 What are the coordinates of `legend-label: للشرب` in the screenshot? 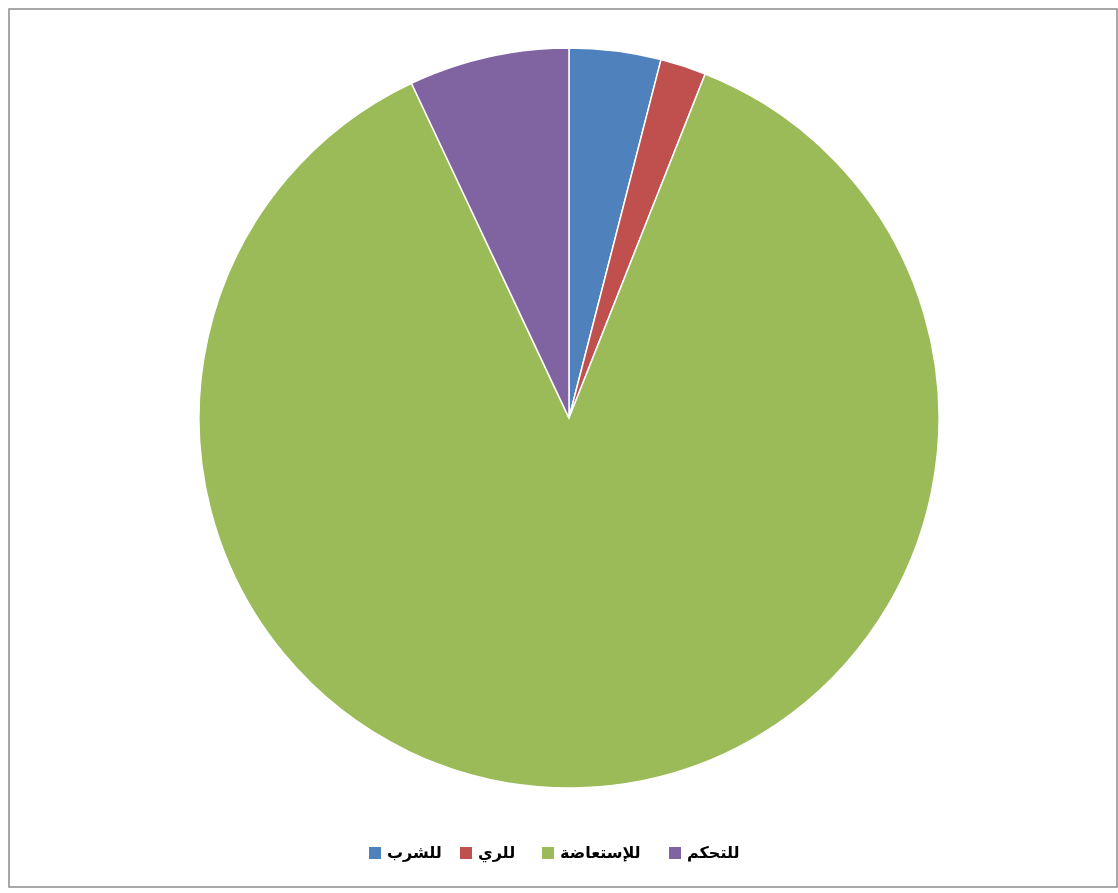 It's located at (414, 852).